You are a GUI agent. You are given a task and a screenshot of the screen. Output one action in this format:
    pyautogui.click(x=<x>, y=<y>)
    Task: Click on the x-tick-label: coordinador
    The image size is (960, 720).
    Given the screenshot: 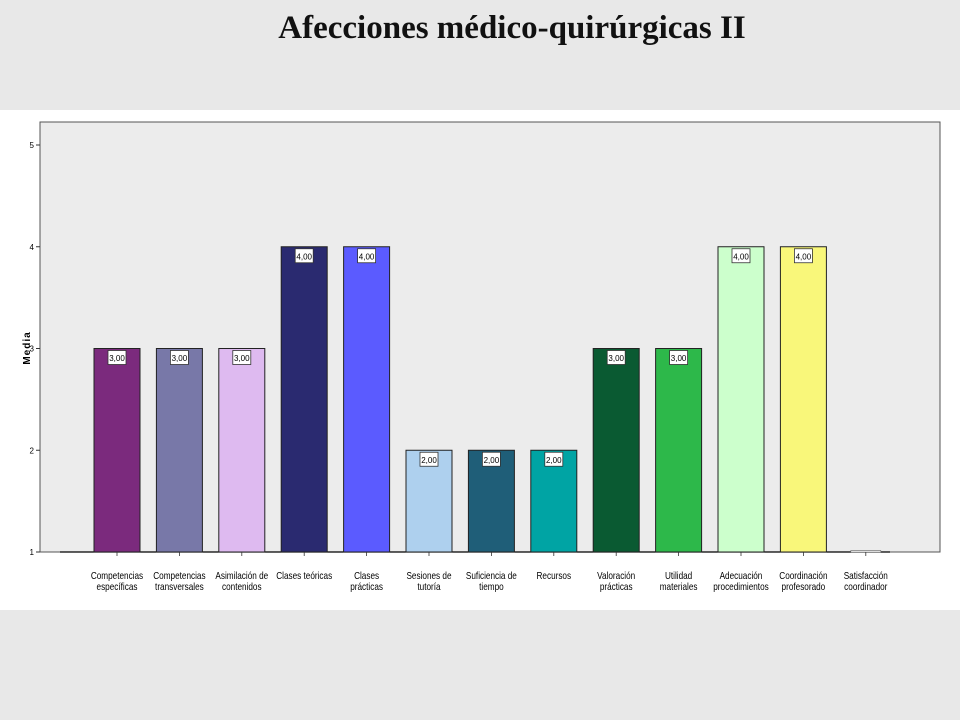 What is the action you would take?
    pyautogui.click(x=865, y=586)
    